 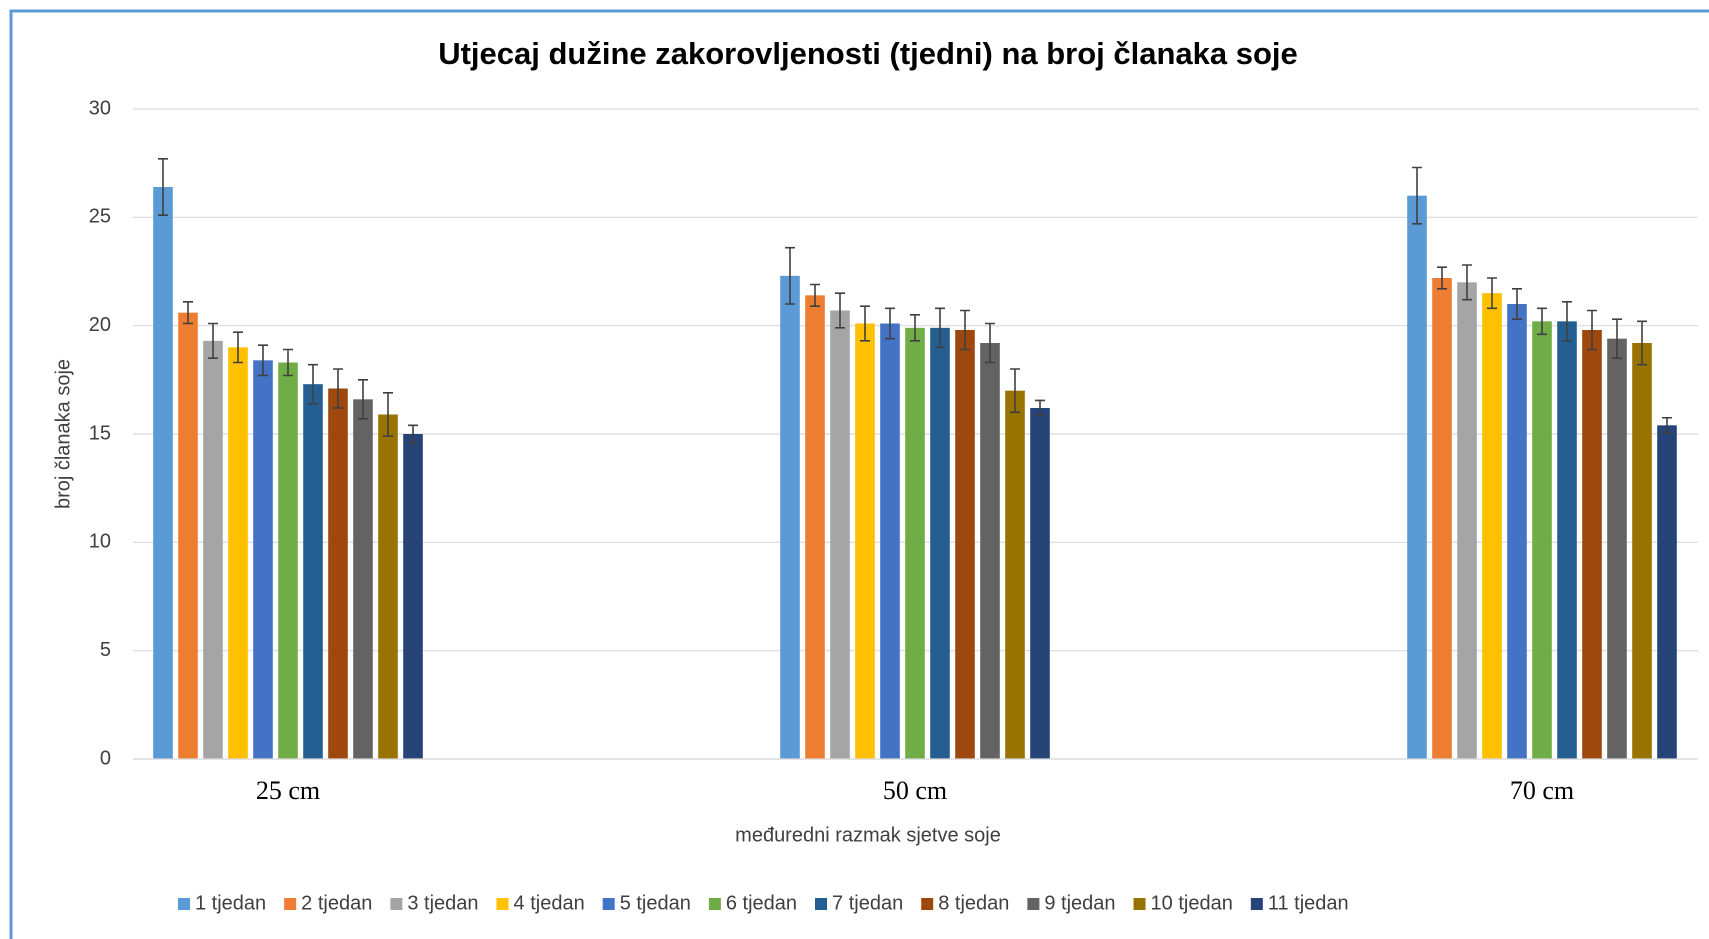 What do you see at coordinates (1192, 903) in the screenshot?
I see `legend-label: 10 tjedan` at bounding box center [1192, 903].